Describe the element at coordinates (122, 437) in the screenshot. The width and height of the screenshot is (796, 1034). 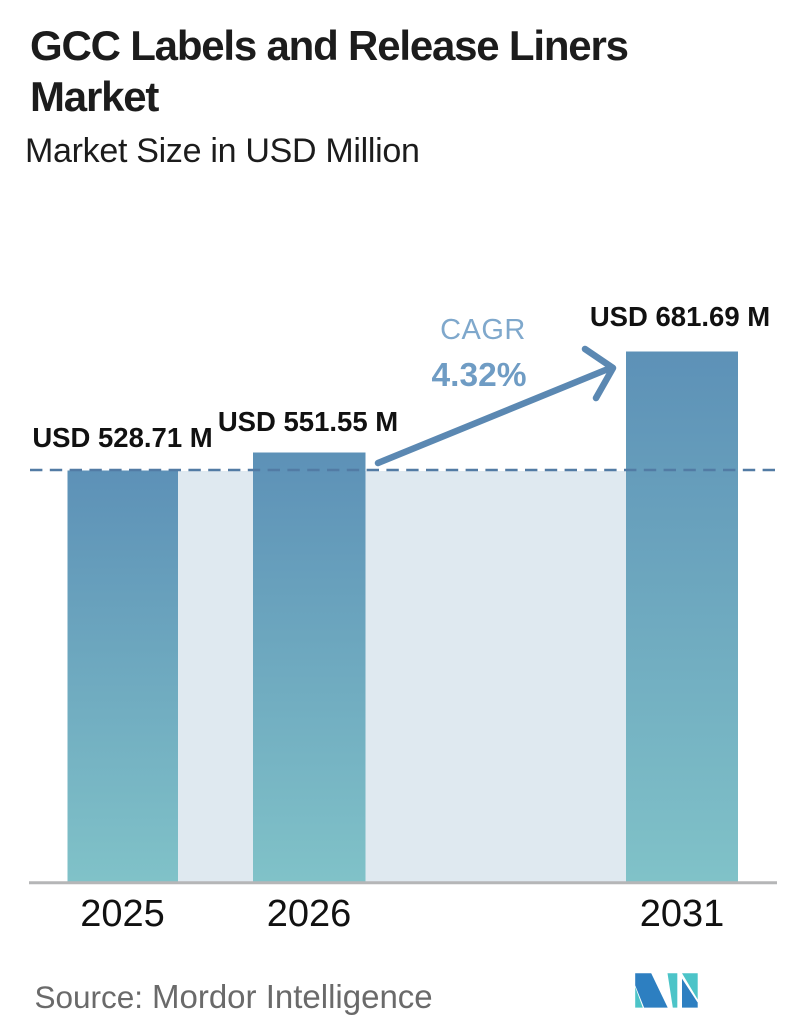
I see `svg-text: USD 528.71 M` at that location.